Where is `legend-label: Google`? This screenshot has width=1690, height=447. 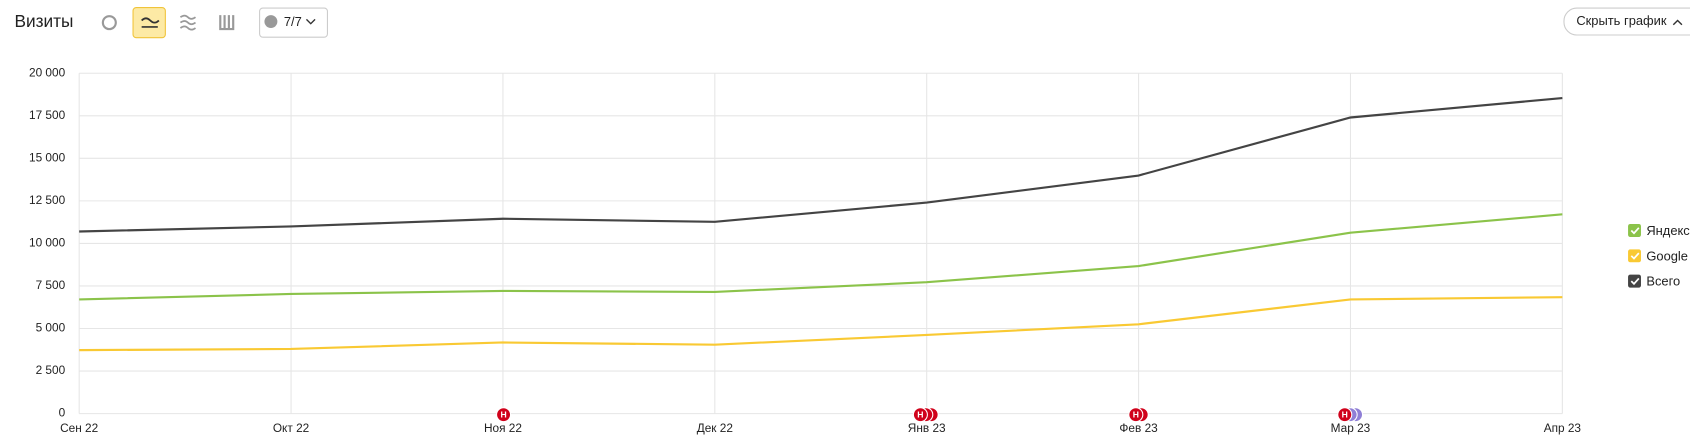
legend-label: Google is located at coordinates (1667, 255).